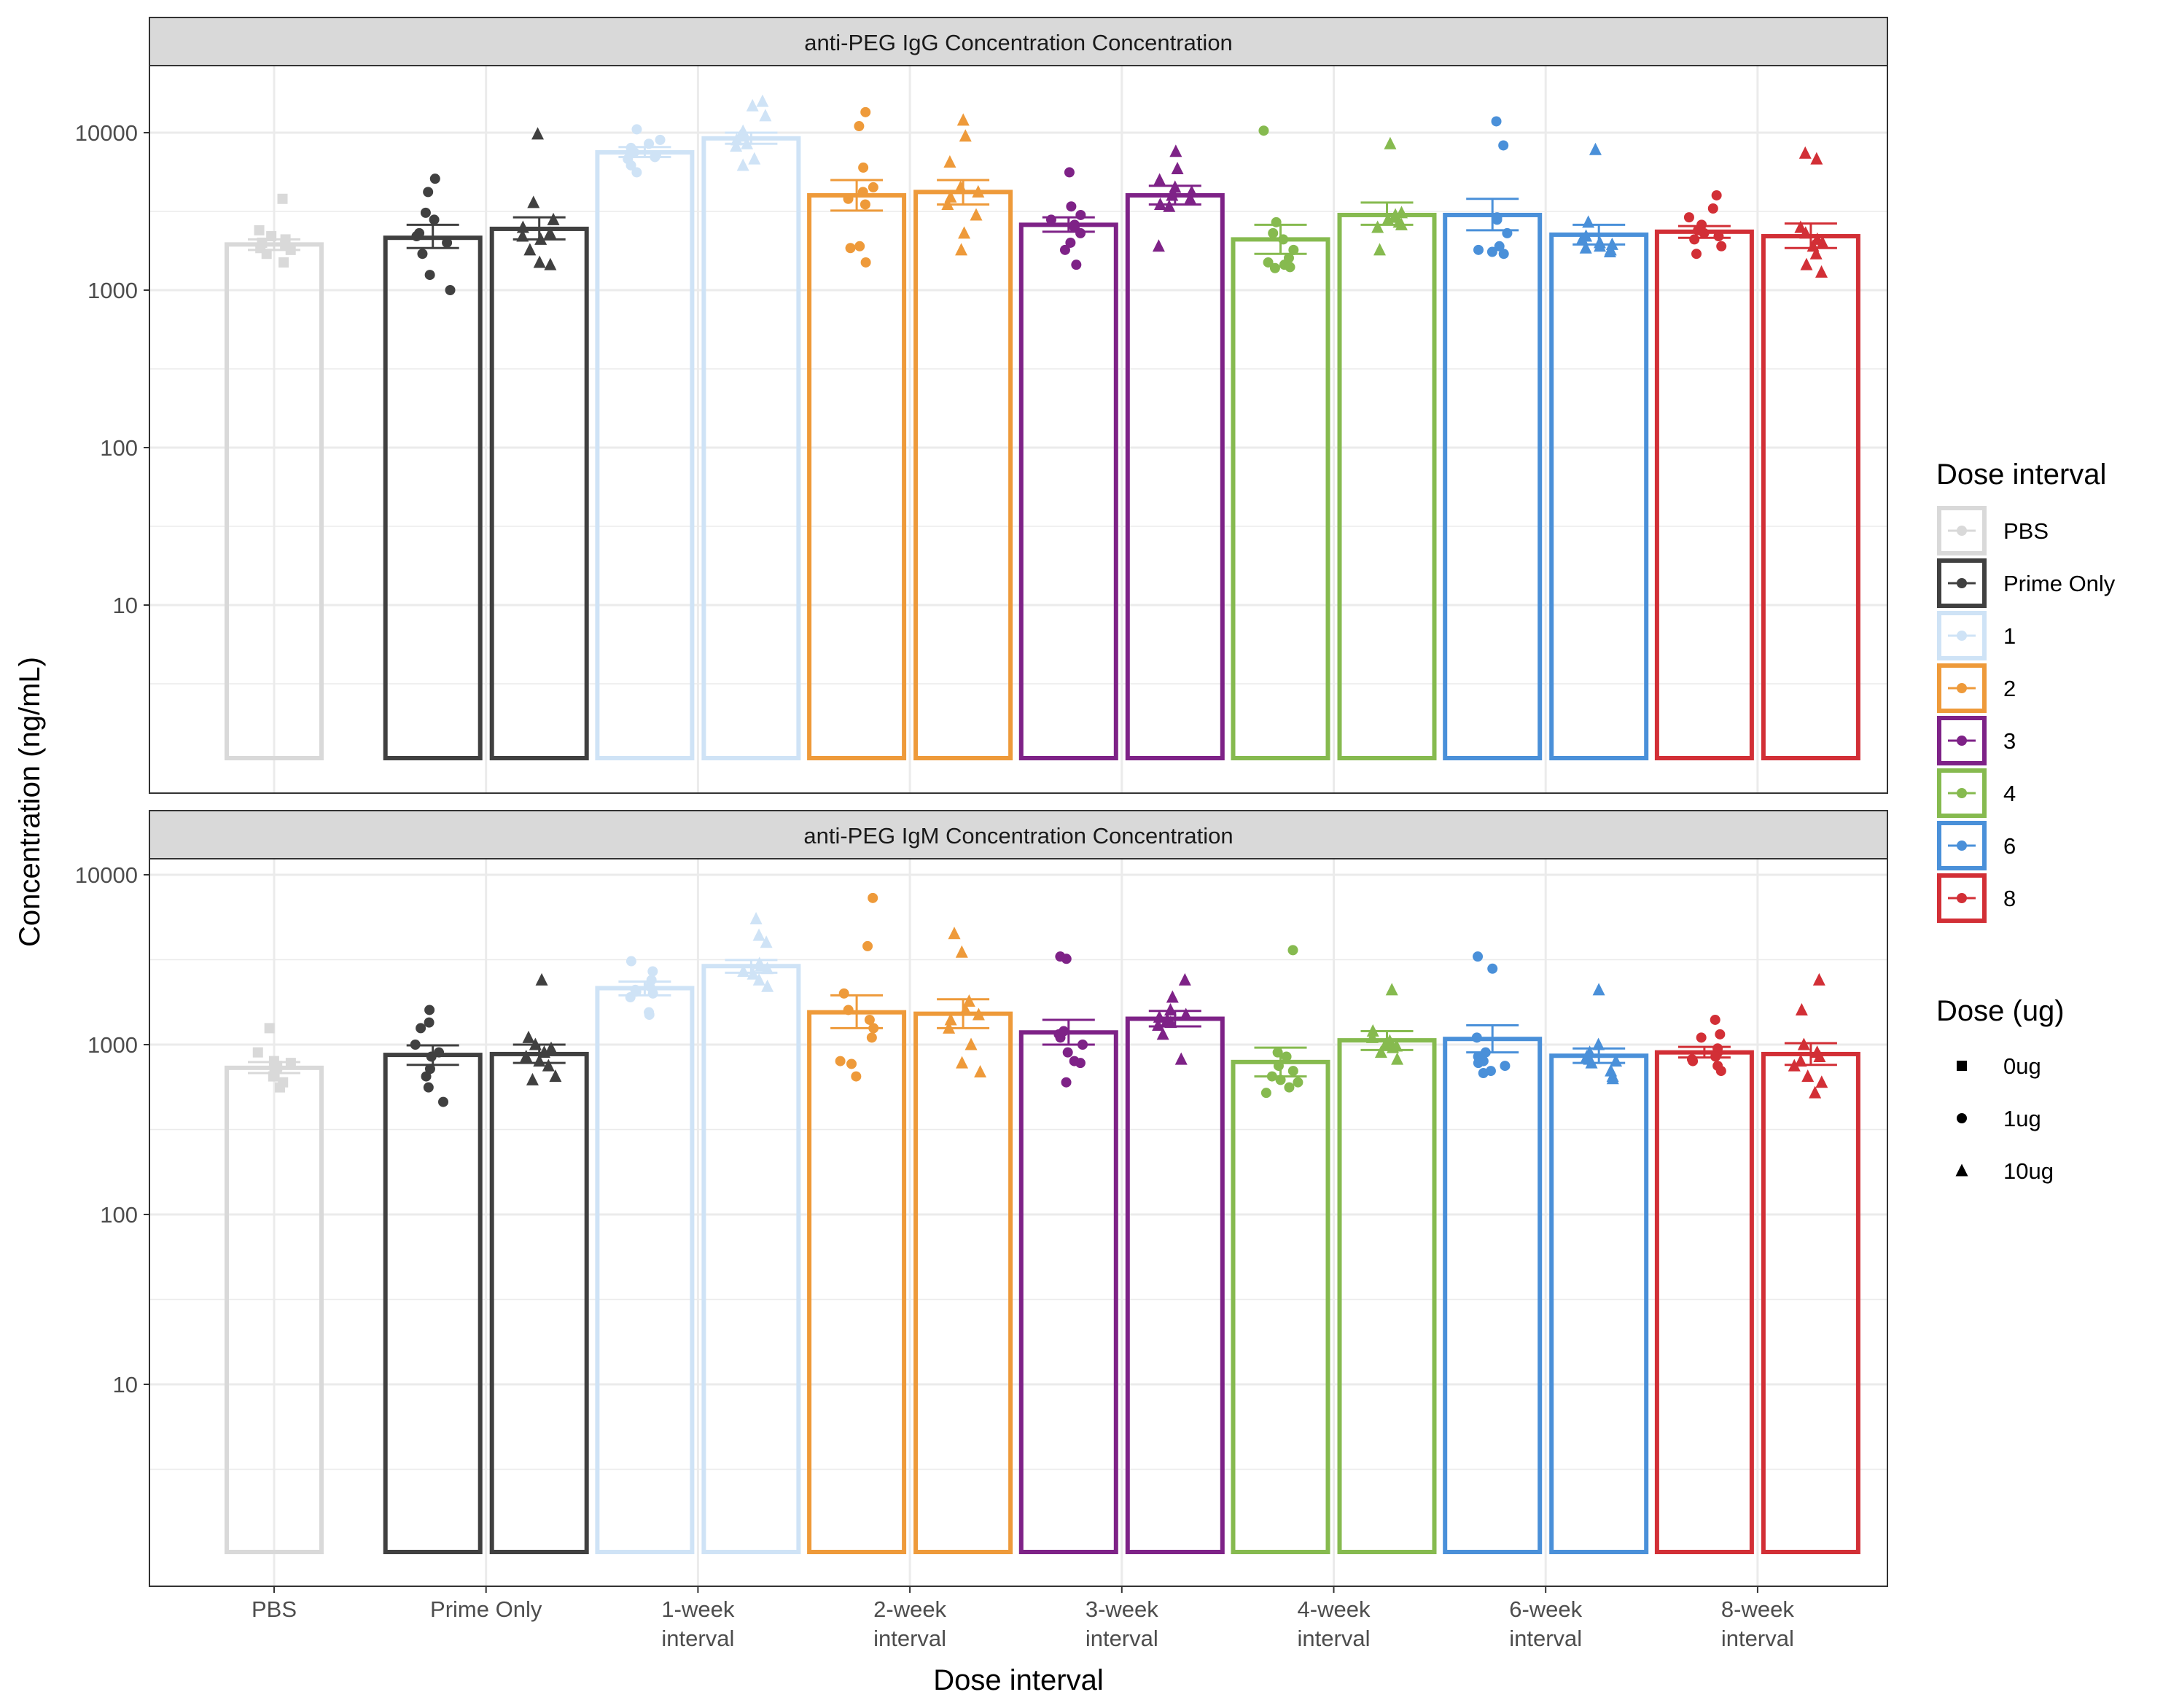 Image resolution: width=2163 pixels, height=1708 pixels. What do you see at coordinates (2010, 636) in the screenshot?
I see `legend-label: 1` at bounding box center [2010, 636].